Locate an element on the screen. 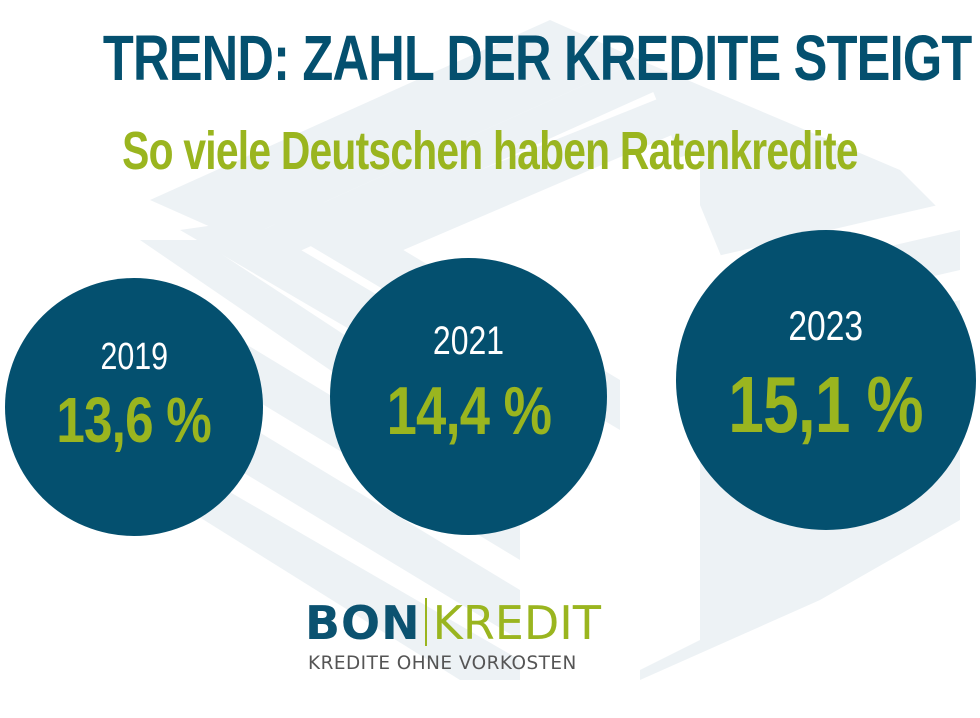 This screenshot has width=980, height=718. bubble-value: 13,6 % is located at coordinates (134, 420).